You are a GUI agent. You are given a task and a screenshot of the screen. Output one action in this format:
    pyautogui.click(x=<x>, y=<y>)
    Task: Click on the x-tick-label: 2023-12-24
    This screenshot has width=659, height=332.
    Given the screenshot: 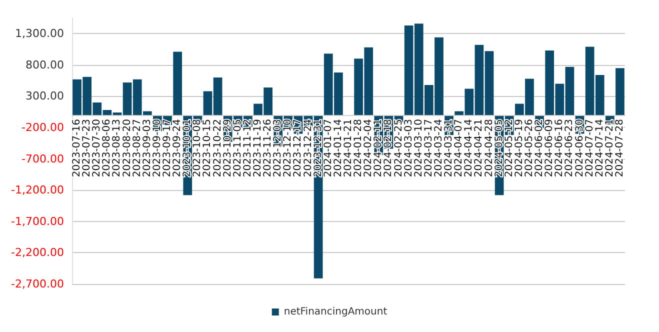 What is the action you would take?
    pyautogui.click(x=308, y=148)
    